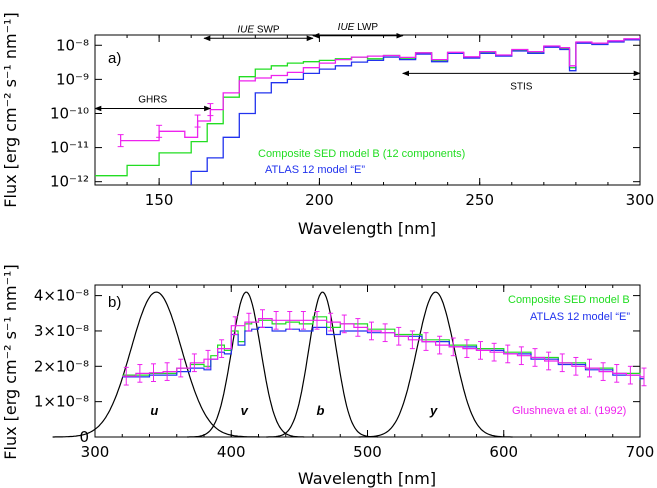 The height and width of the screenshot is (488, 657). I want to click on range-label-ghrs: GHRS, so click(152, 99).